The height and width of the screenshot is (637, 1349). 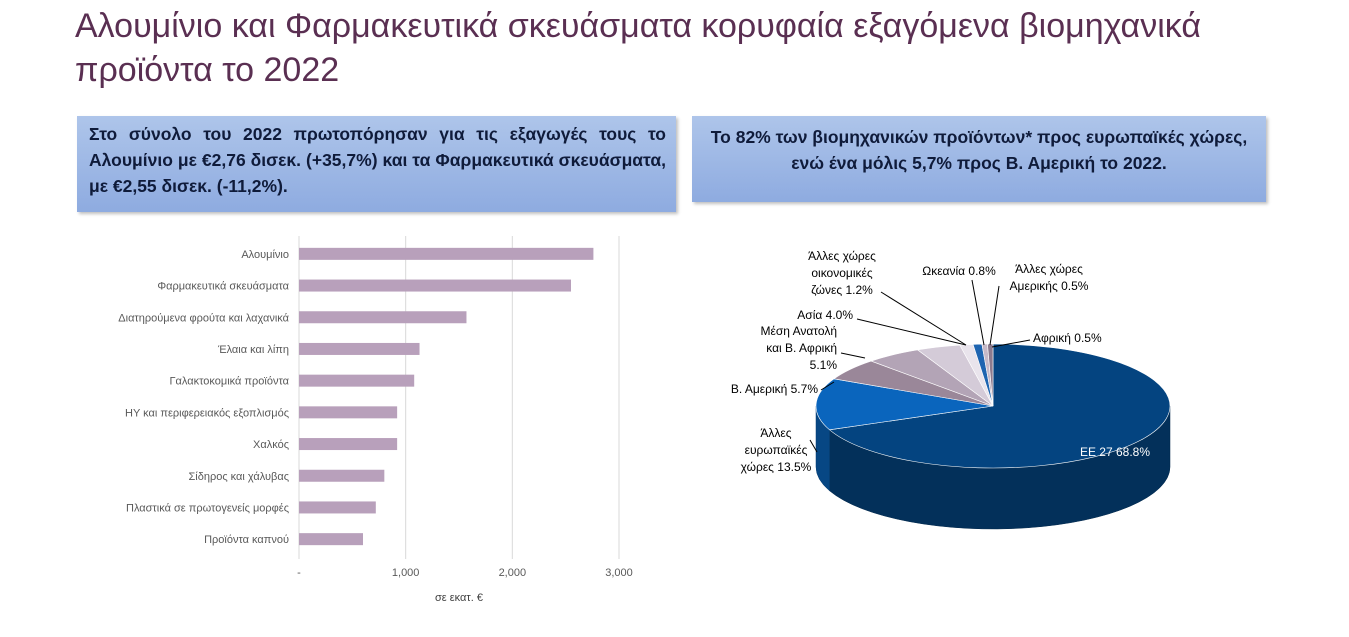 I want to click on pie-slice-label: Άλλες ευρωπαϊκές χώρες 13.5%, so click(x=776, y=450).